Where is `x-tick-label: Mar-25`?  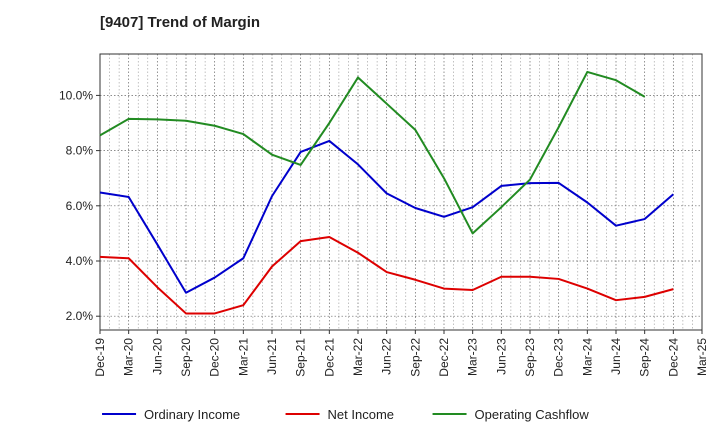
x-tick-label: Mar-25 is located at coordinates (702, 357).